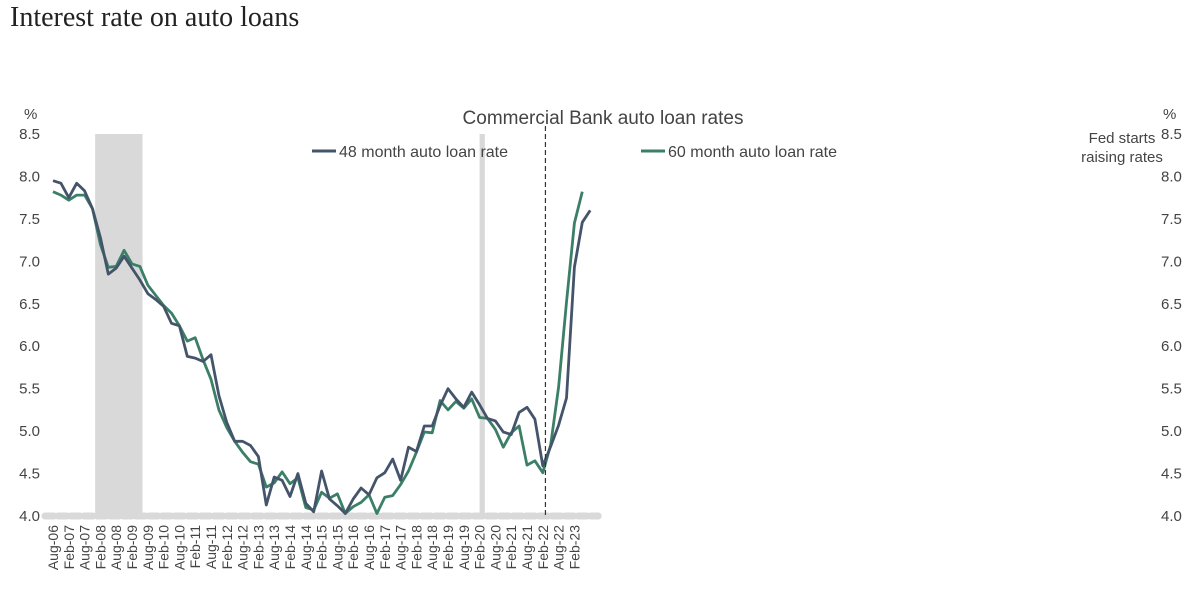 Image resolution: width=1200 pixels, height=606 pixels. Describe the element at coordinates (53, 547) in the screenshot. I see `x-tick-label: Aug-06` at that location.